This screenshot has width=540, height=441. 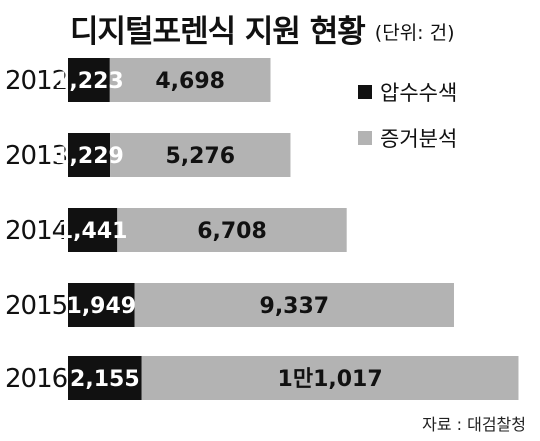 What do you see at coordinates (418, 93) in the screenshot?
I see `legend-label-압수수색: 압수수색` at bounding box center [418, 93].